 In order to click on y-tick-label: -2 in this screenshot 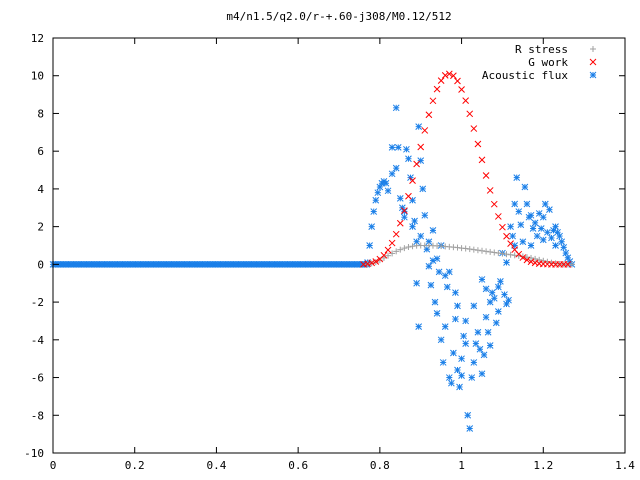, I will do `click(37, 302)`.